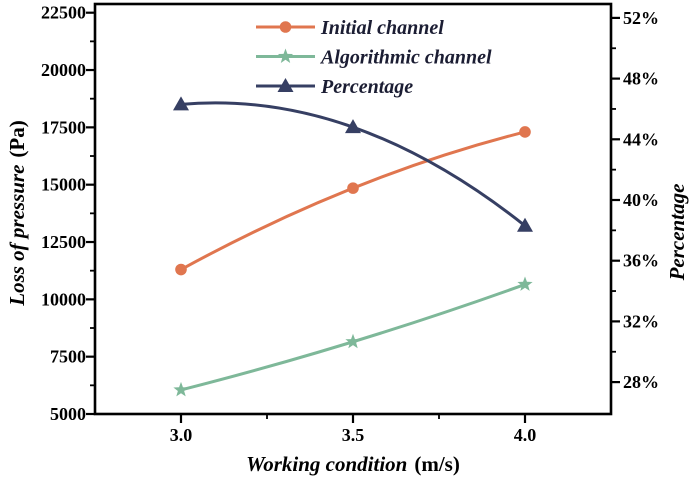  Describe the element at coordinates (68, 357) in the screenshot. I see `left-tick-label: 7500` at that location.